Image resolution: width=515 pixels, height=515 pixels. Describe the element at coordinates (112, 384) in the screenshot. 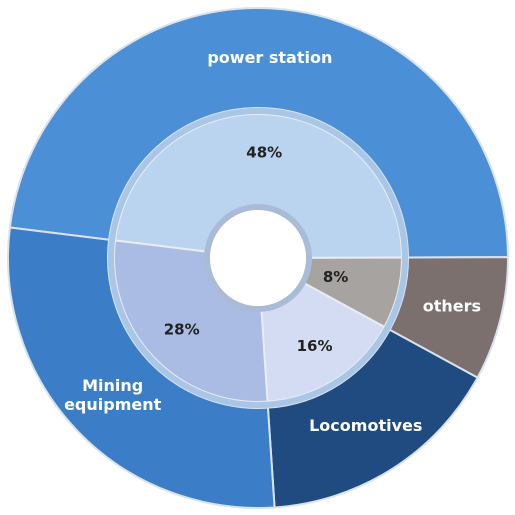

I see `outer-label-line: Mining` at that location.